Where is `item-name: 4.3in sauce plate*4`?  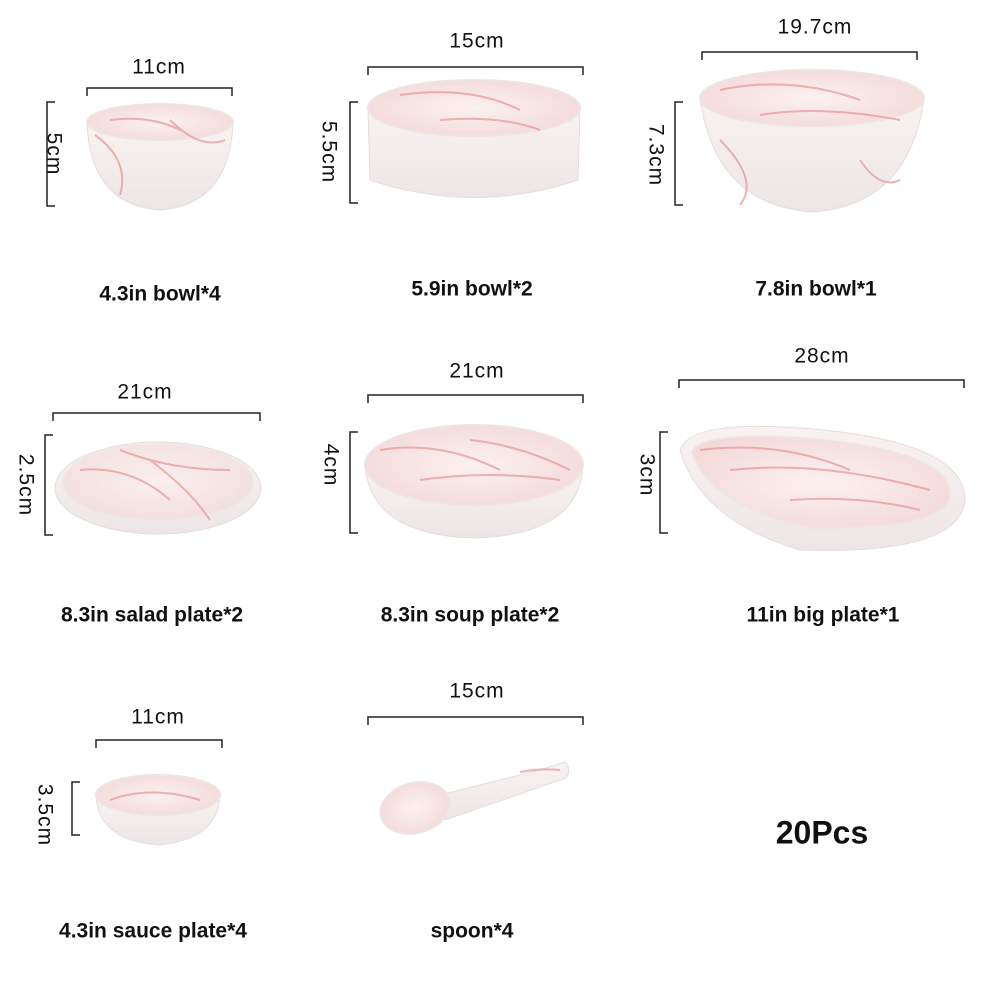 item-name: 4.3in sauce plate*4 is located at coordinates (153, 931).